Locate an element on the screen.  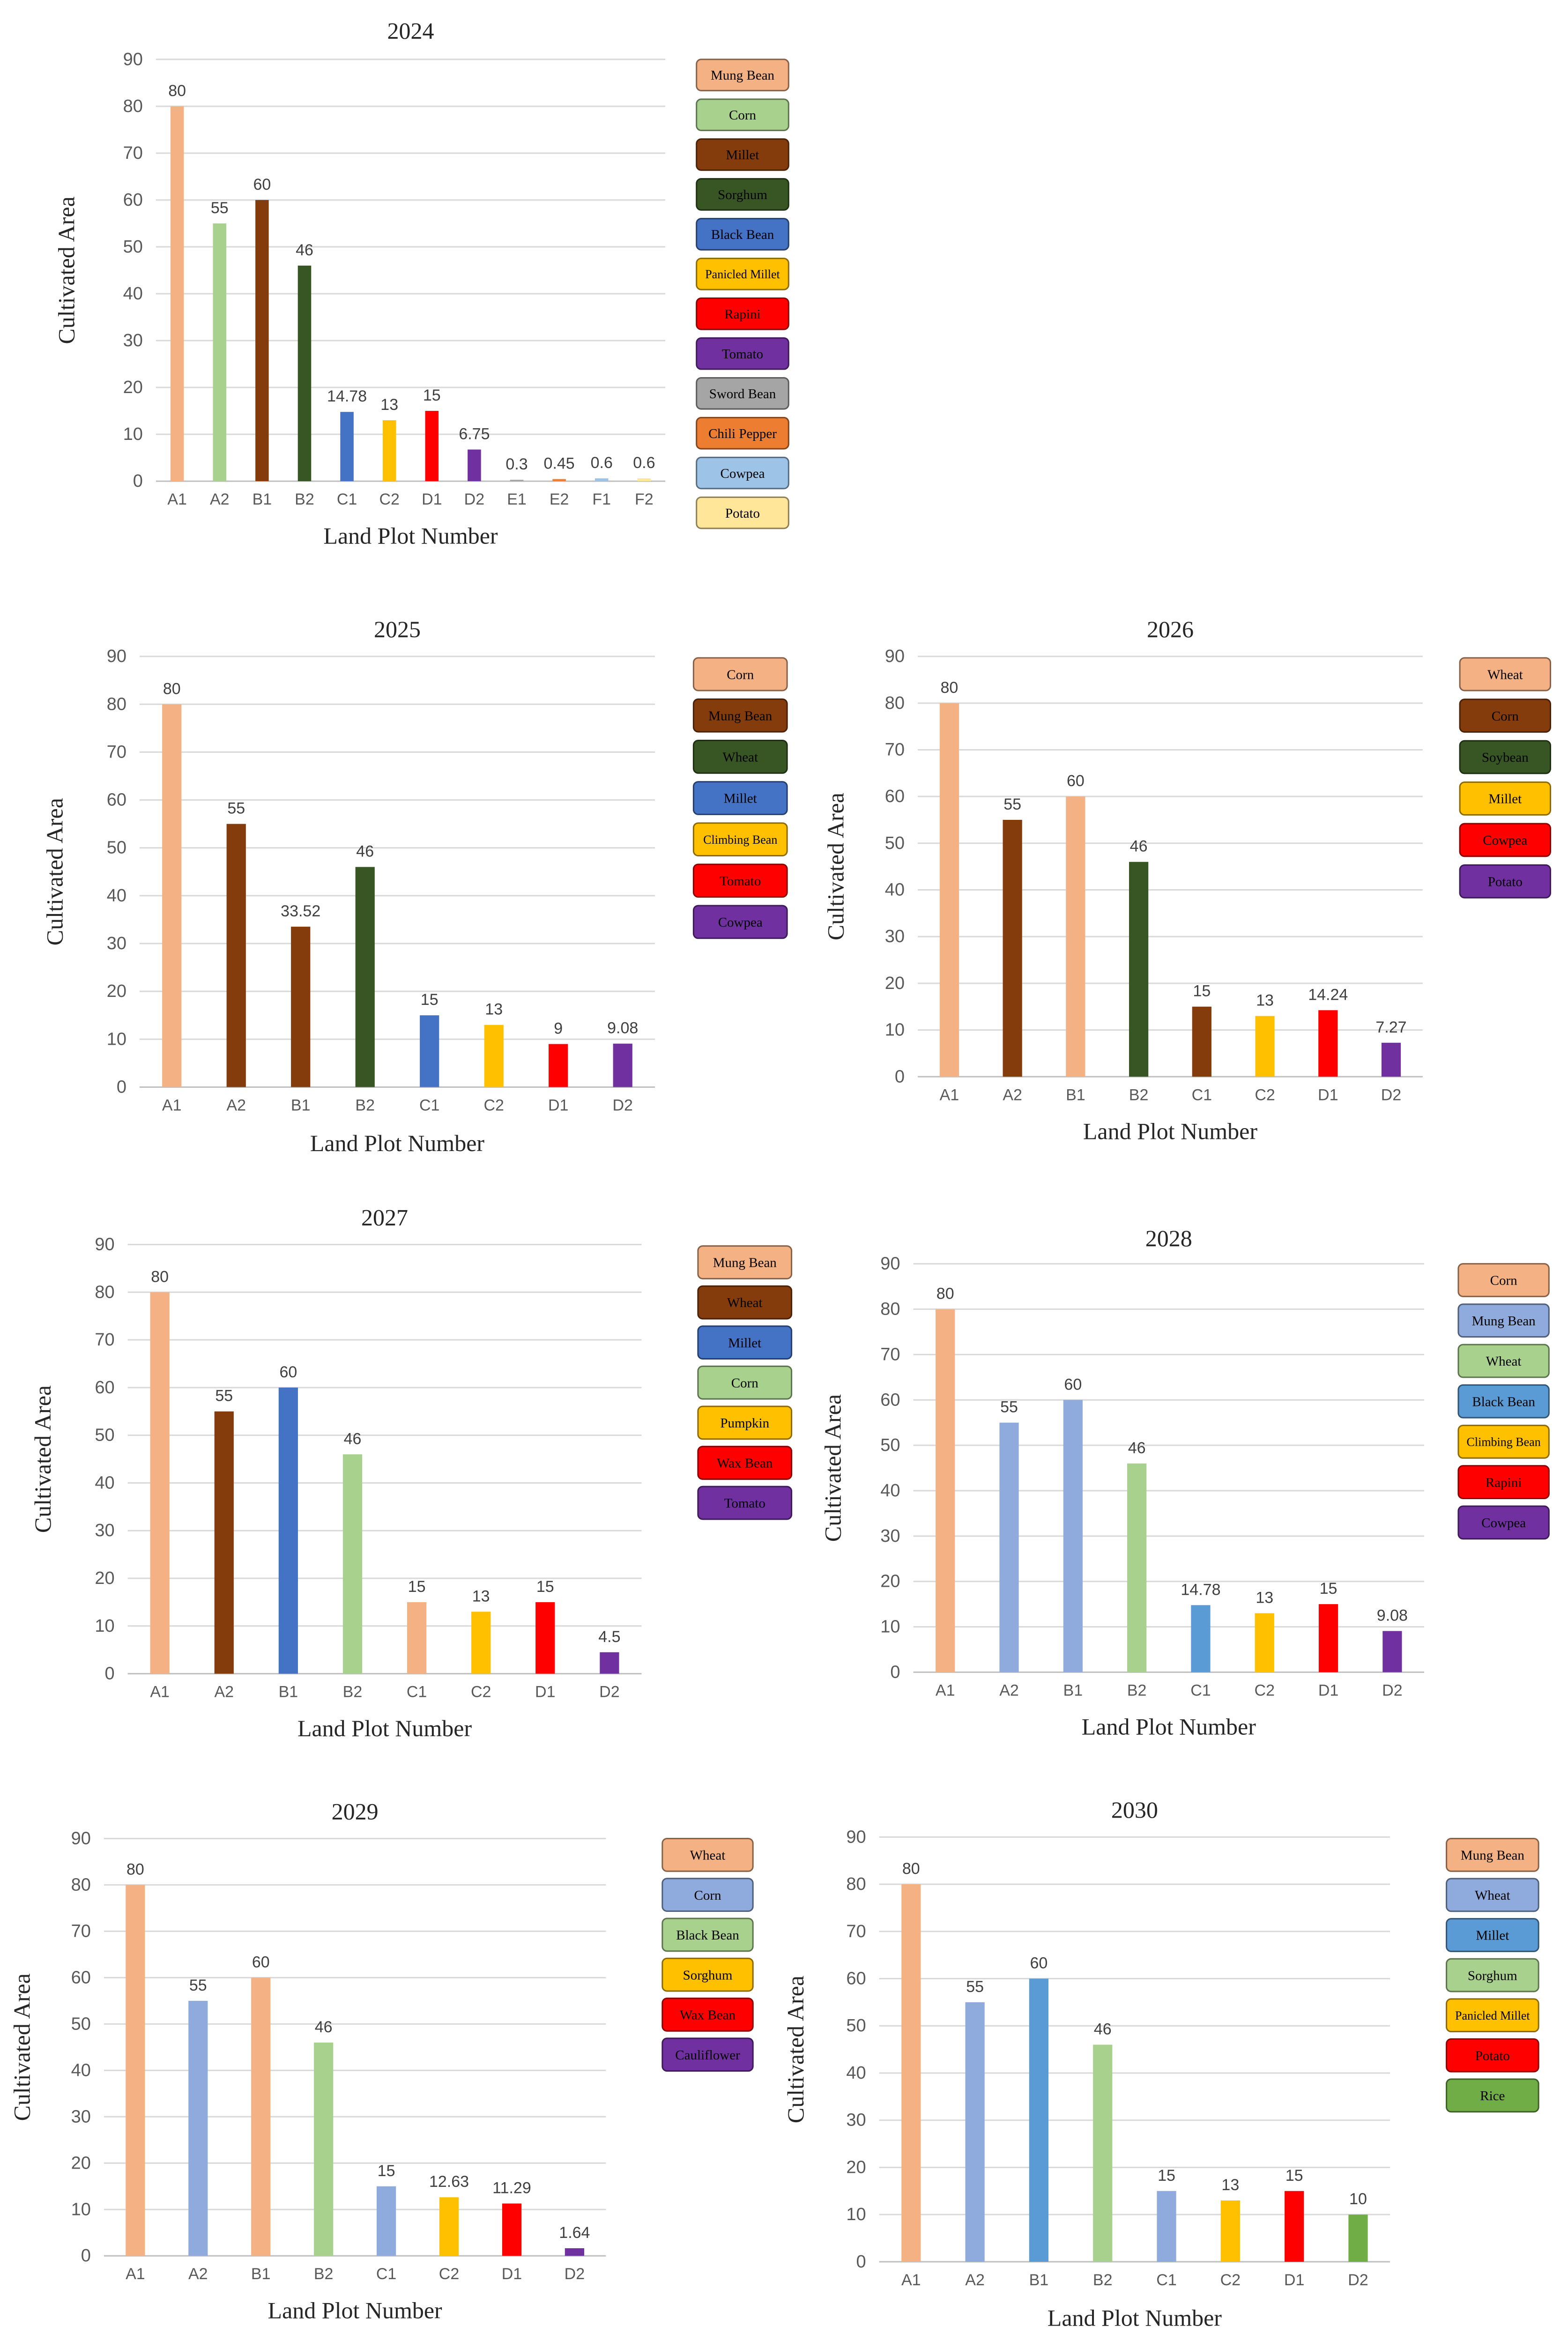
y-tick-label: 40 is located at coordinates (104, 1483).